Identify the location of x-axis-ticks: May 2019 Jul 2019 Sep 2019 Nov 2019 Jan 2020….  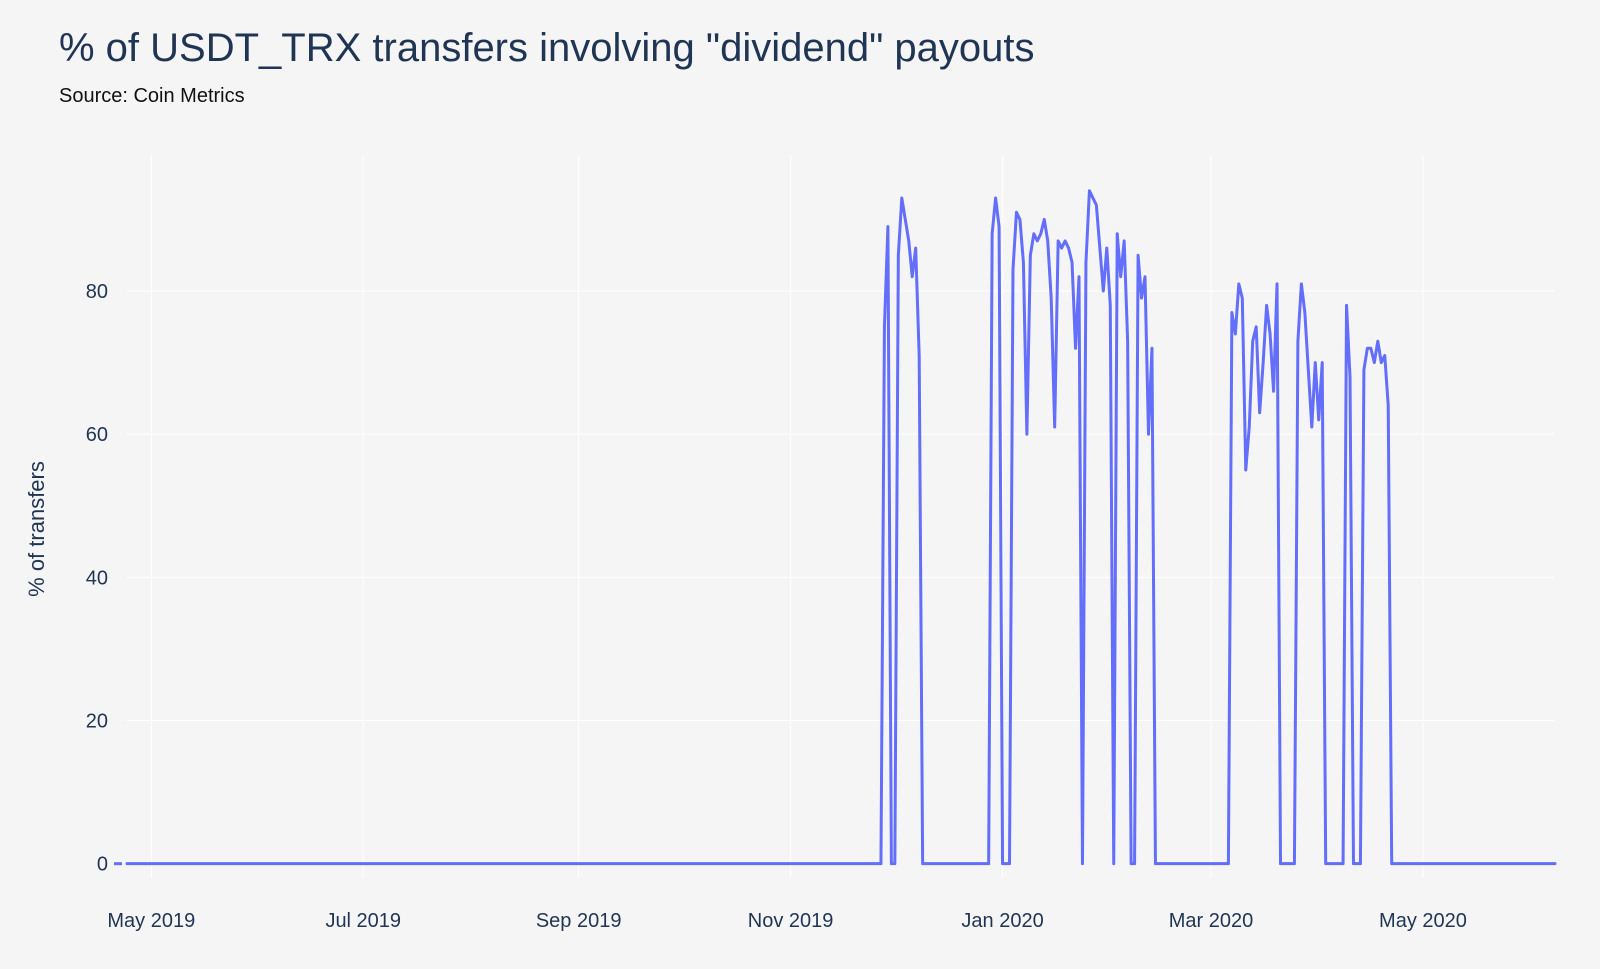
(786, 921).